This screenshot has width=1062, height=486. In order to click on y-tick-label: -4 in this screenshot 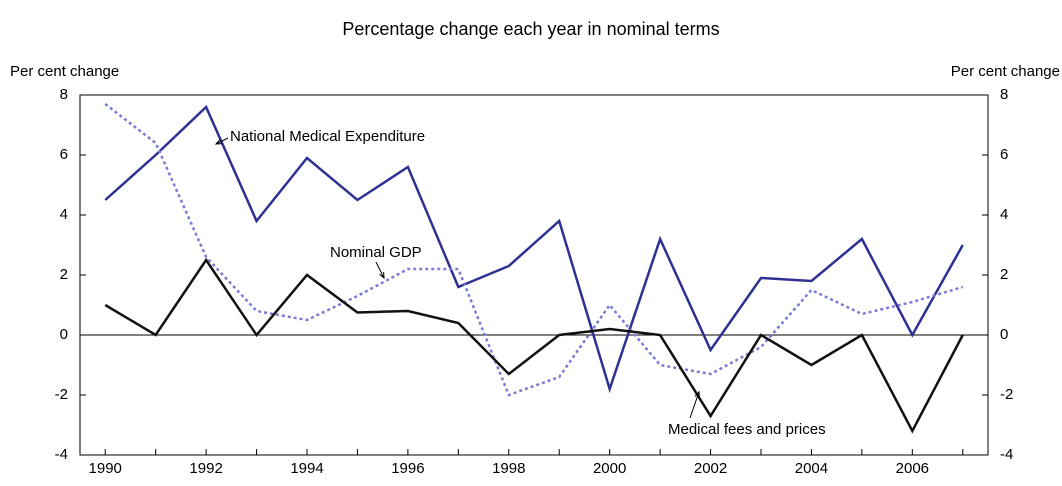, I will do `click(61, 454)`.